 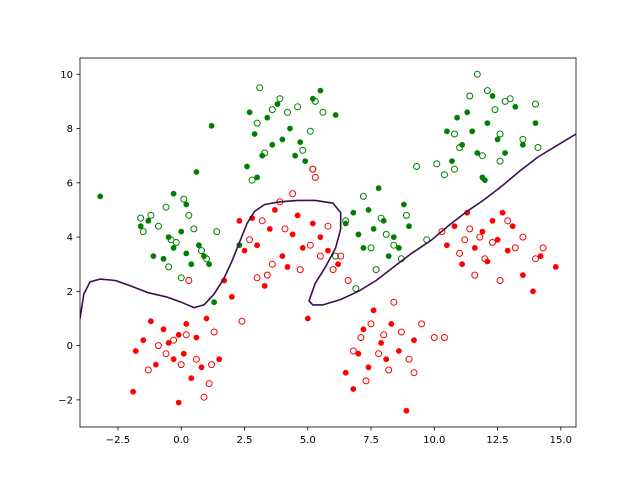 What do you see at coordinates (70, 292) in the screenshot?
I see `y-tick-label: 2` at bounding box center [70, 292].